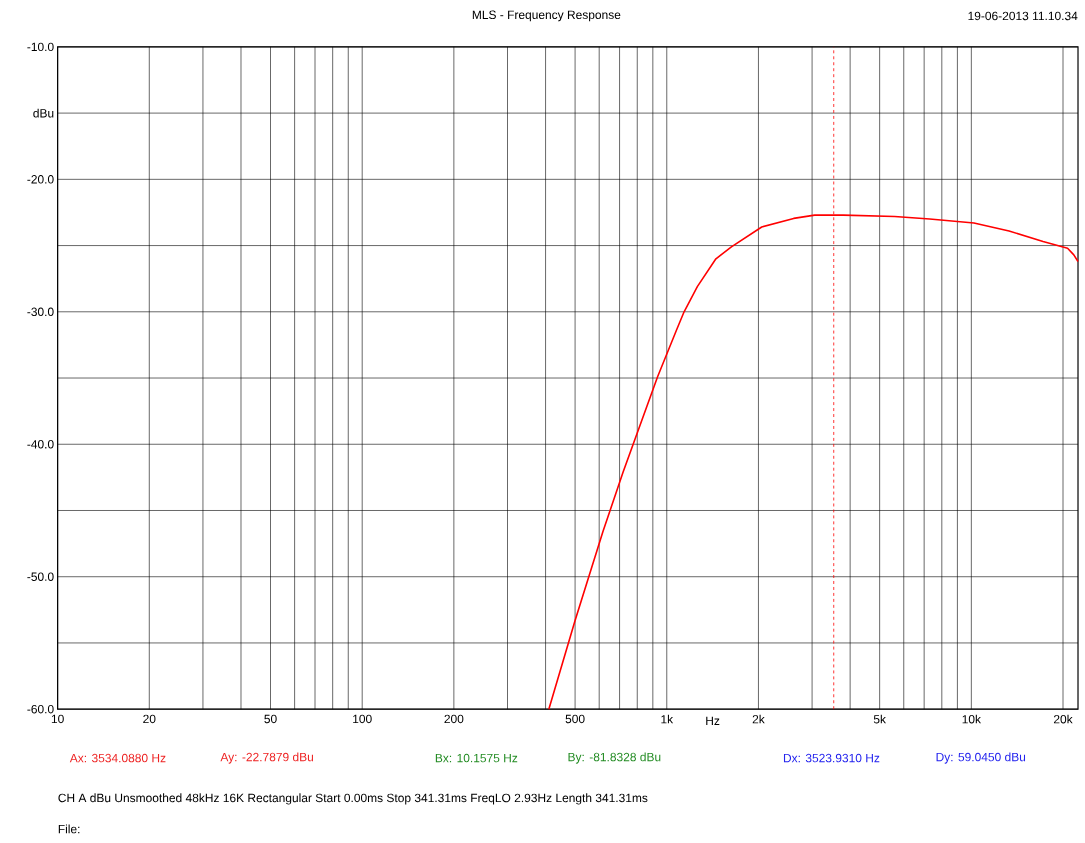  Describe the element at coordinates (40, 444) in the screenshot. I see `y-tick-label: -40.0` at that location.